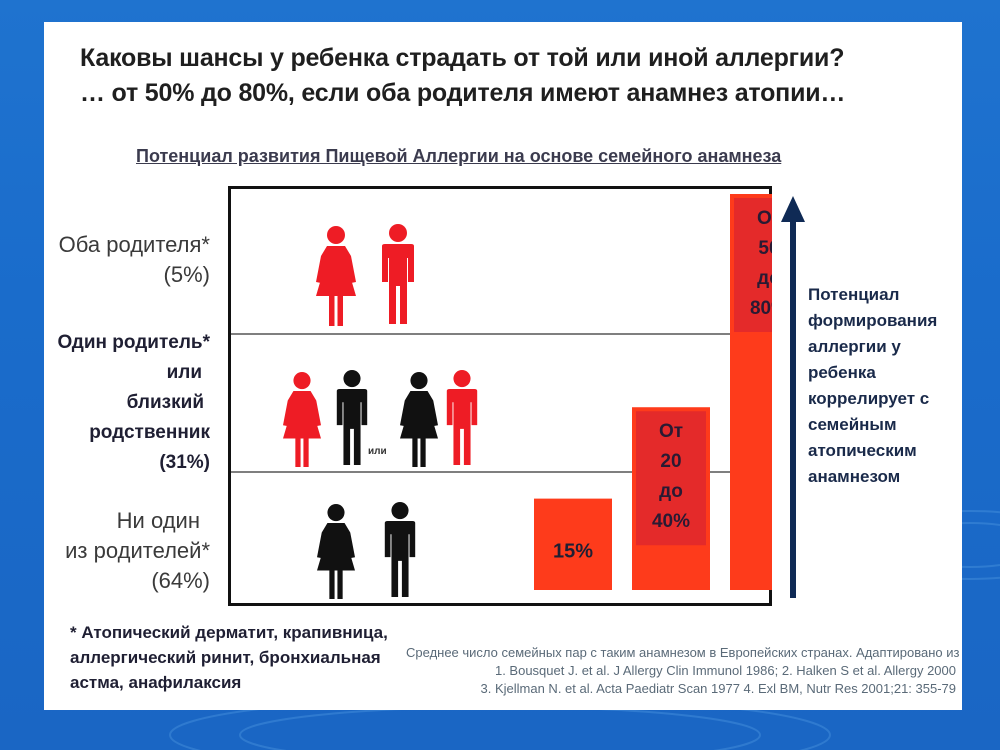 The height and width of the screenshot is (750, 1000). I want to click on row-label-both-parents: Оба родителя* (5%), so click(134, 260).